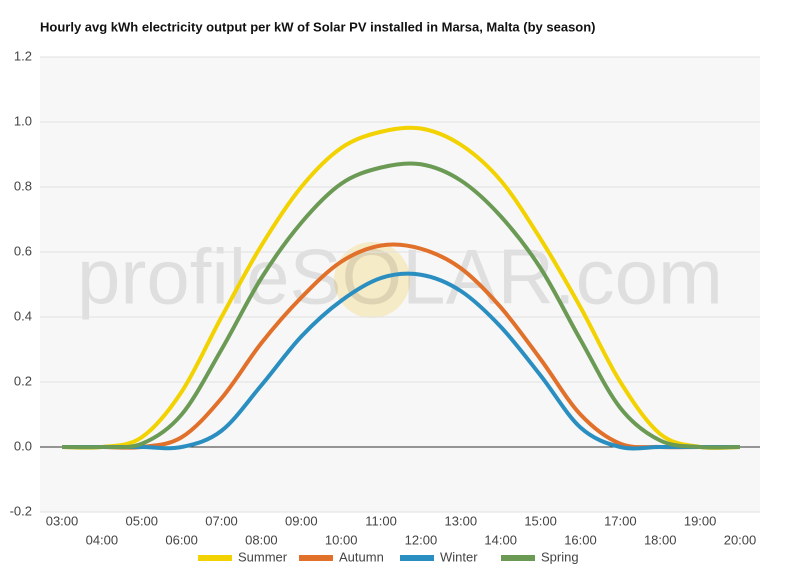 The width and height of the screenshot is (800, 575). What do you see at coordinates (400, 277) in the screenshot?
I see `watermark: profileSOLAR.com` at bounding box center [400, 277].